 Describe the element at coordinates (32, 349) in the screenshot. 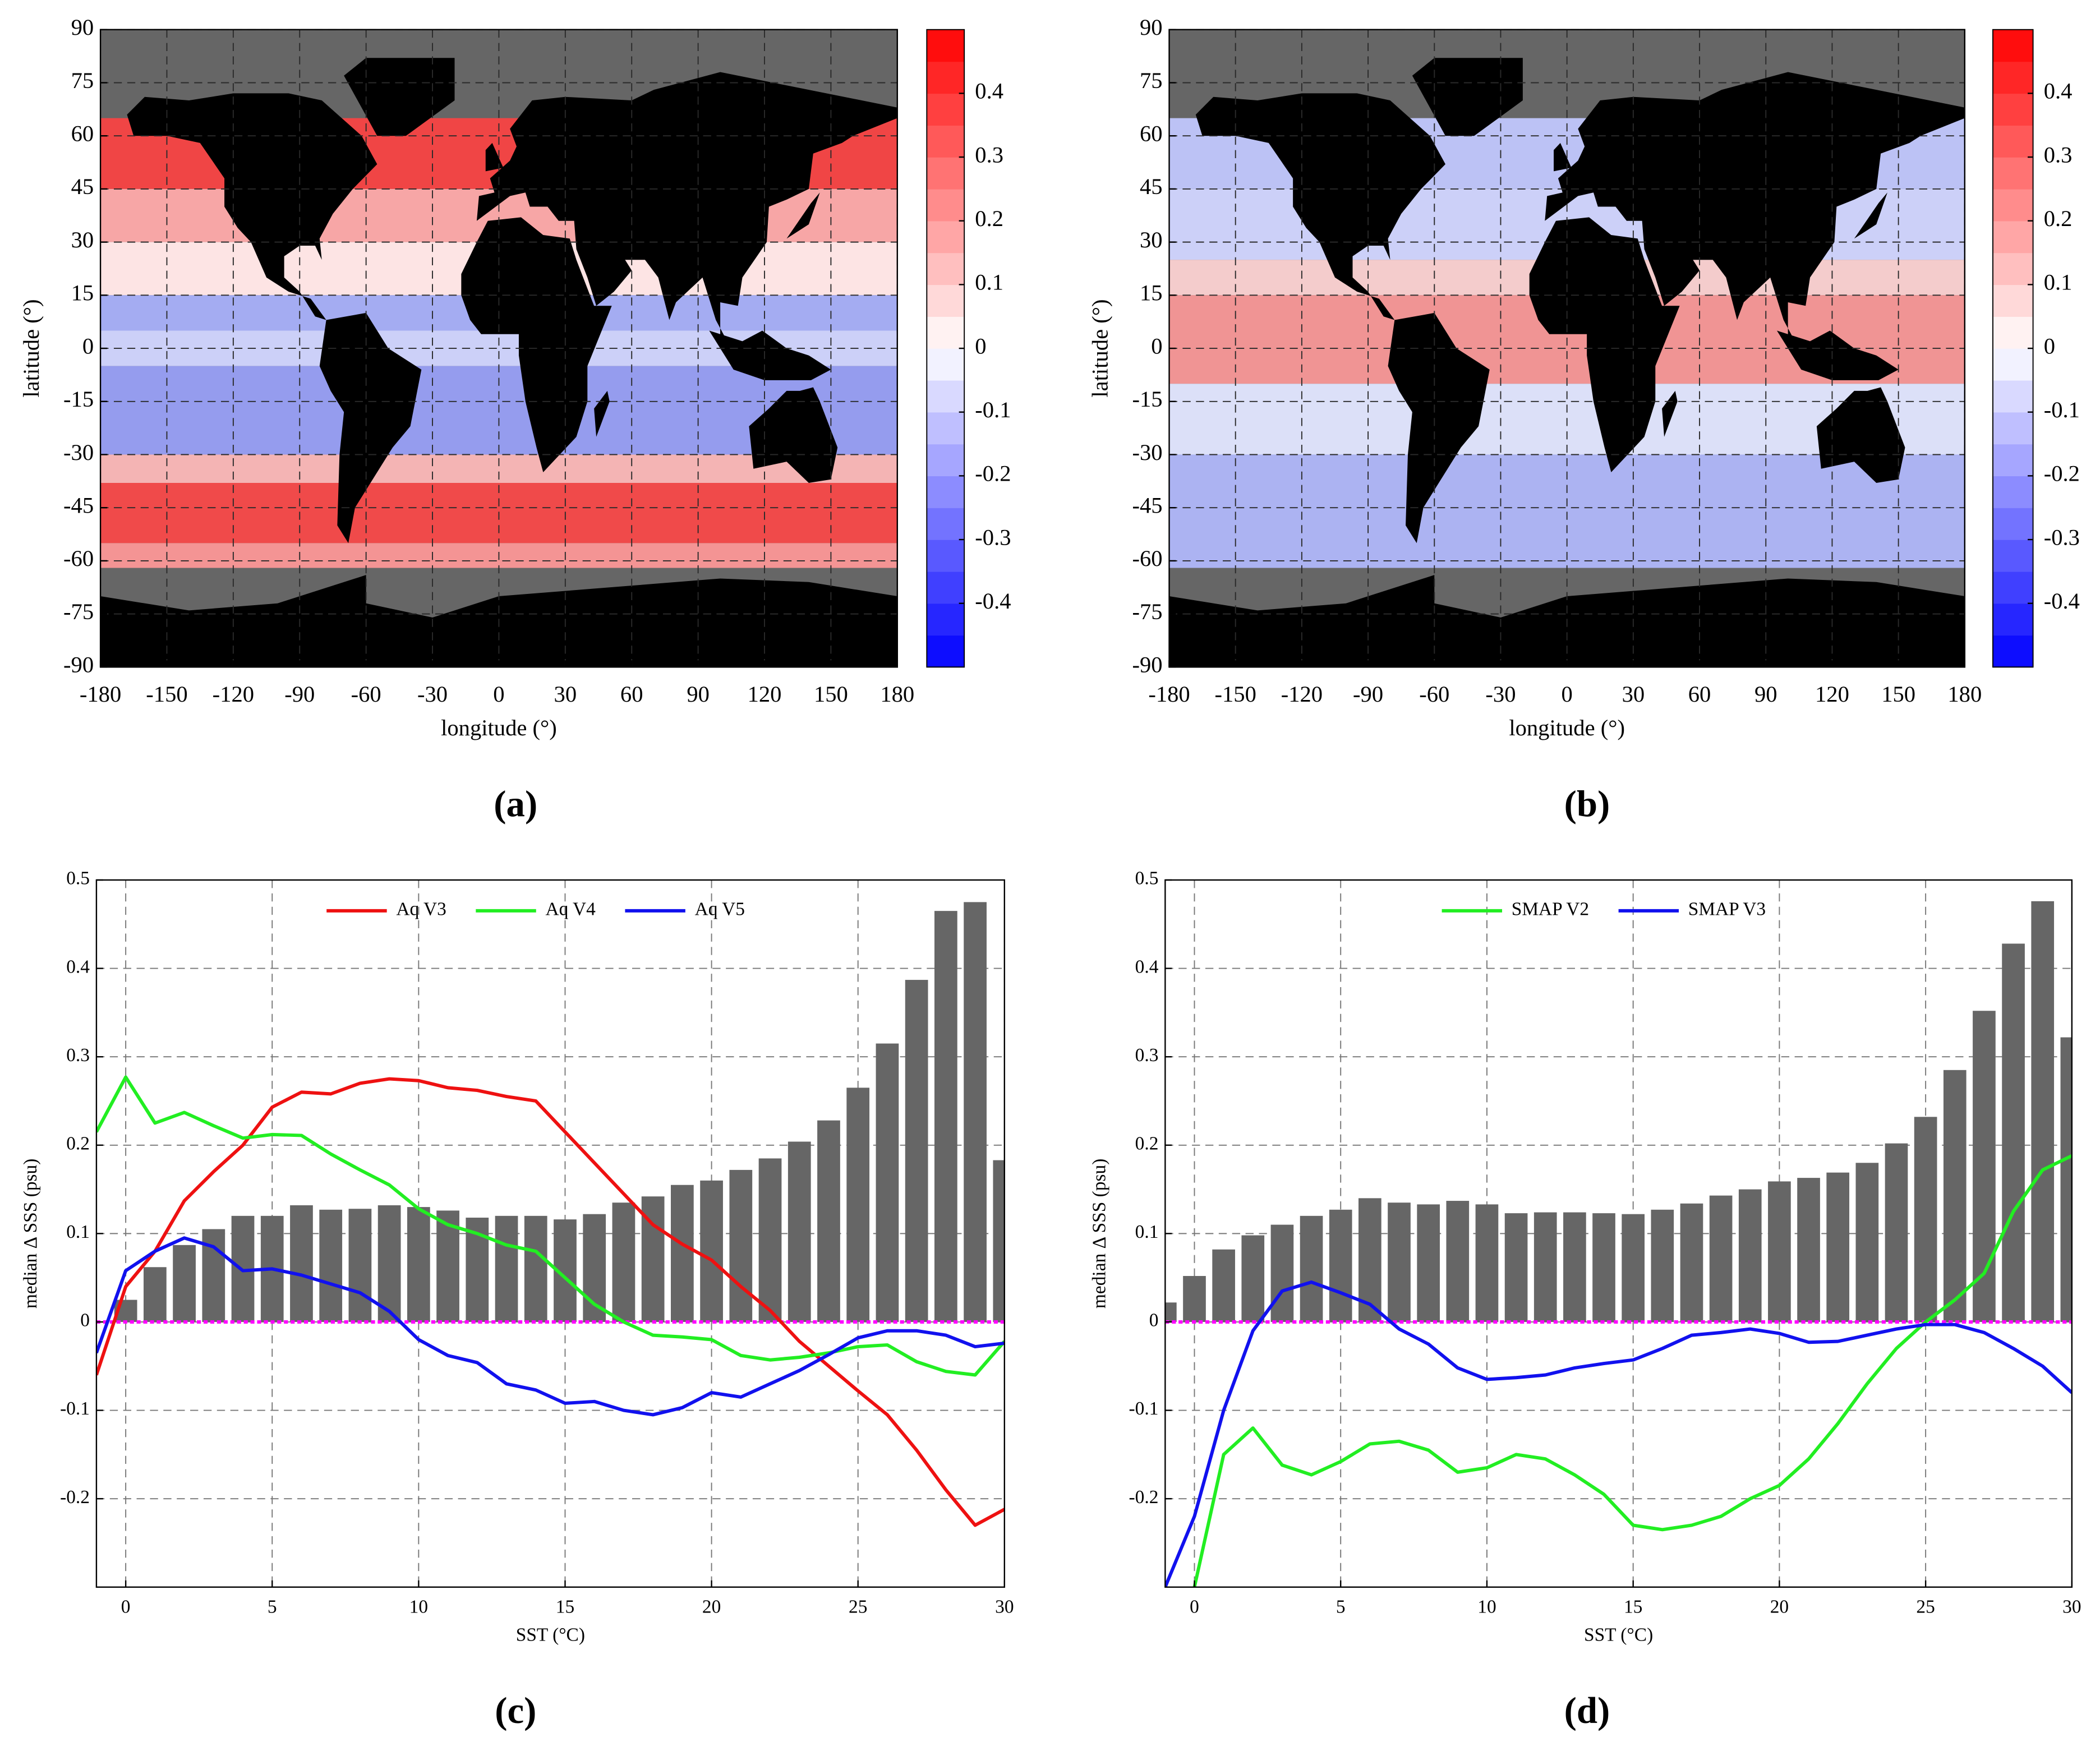

I see `y-axis-label: latitude (°)` at that location.